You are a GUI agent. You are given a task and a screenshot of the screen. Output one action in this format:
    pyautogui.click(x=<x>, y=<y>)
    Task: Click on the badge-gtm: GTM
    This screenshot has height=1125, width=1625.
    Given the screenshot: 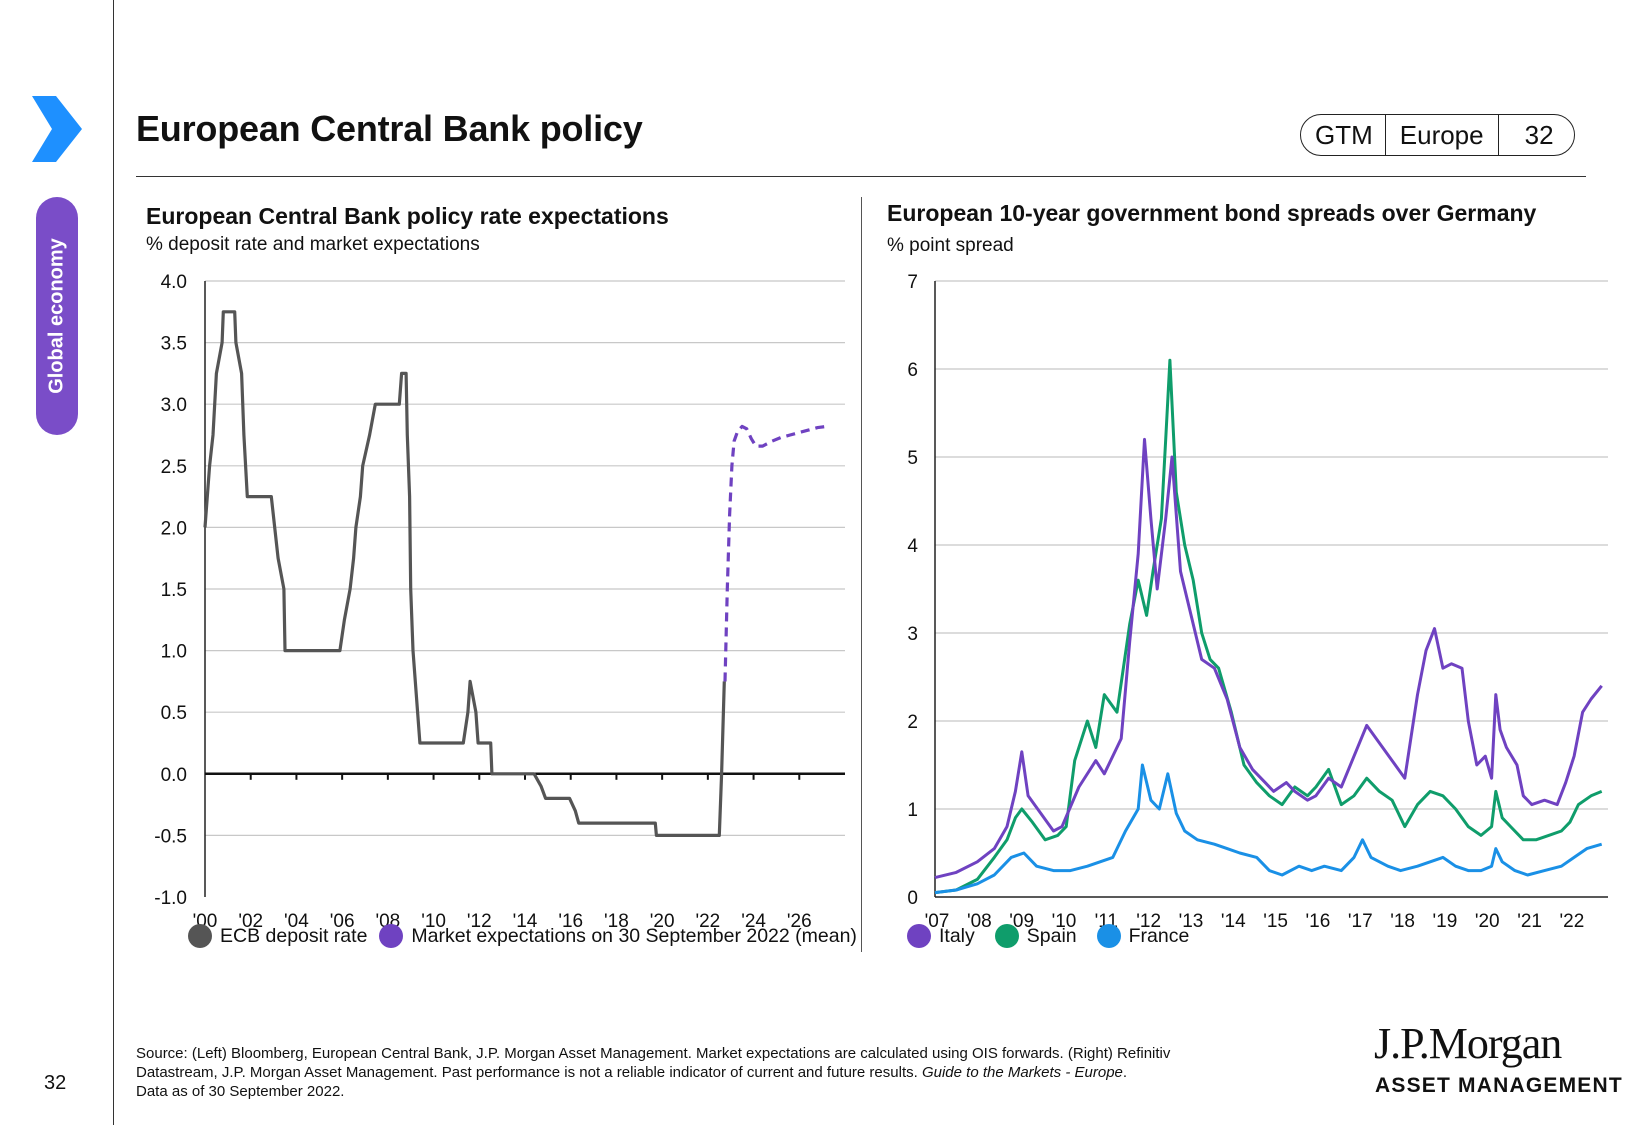 What is the action you would take?
    pyautogui.click(x=1343, y=135)
    